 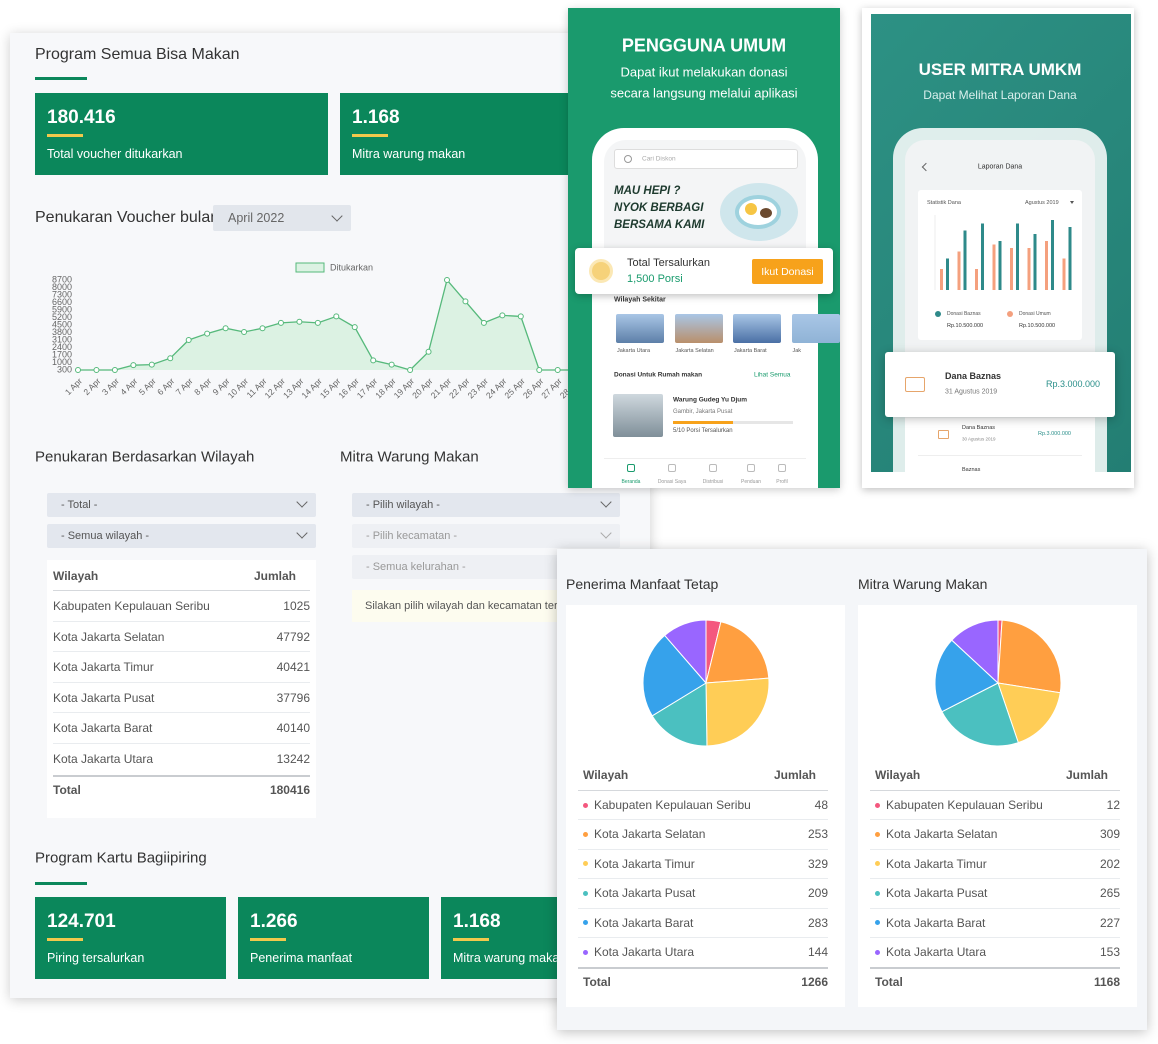 I want to click on table-cell: 227, so click(x=1109, y=922).